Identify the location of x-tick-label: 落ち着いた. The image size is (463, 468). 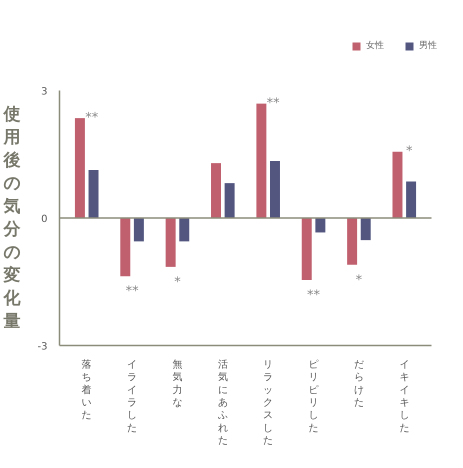
(87, 390).